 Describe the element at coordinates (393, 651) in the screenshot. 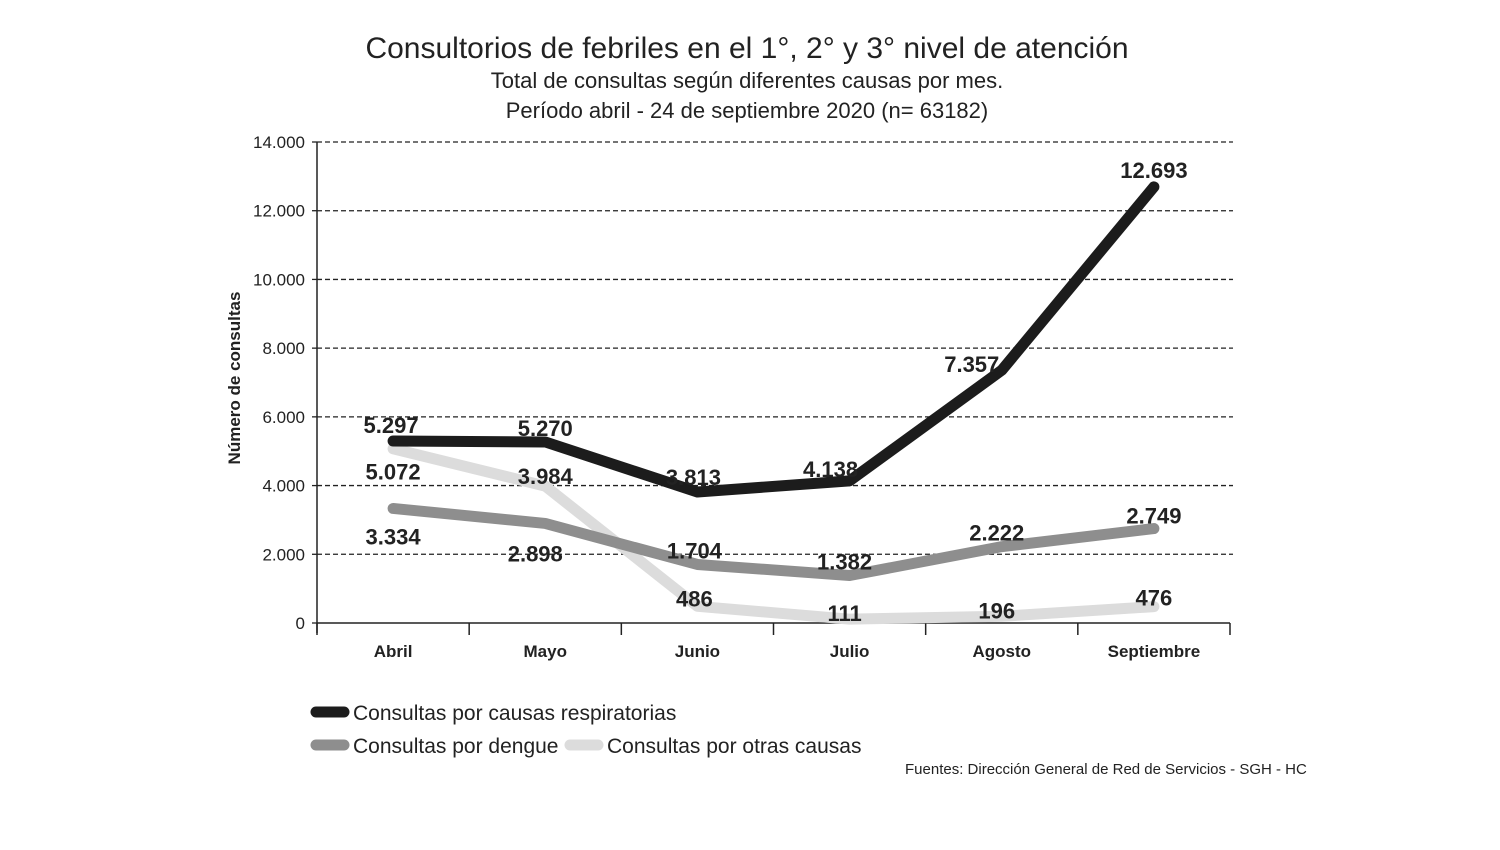

I see `x-tick-label: Abril` at that location.